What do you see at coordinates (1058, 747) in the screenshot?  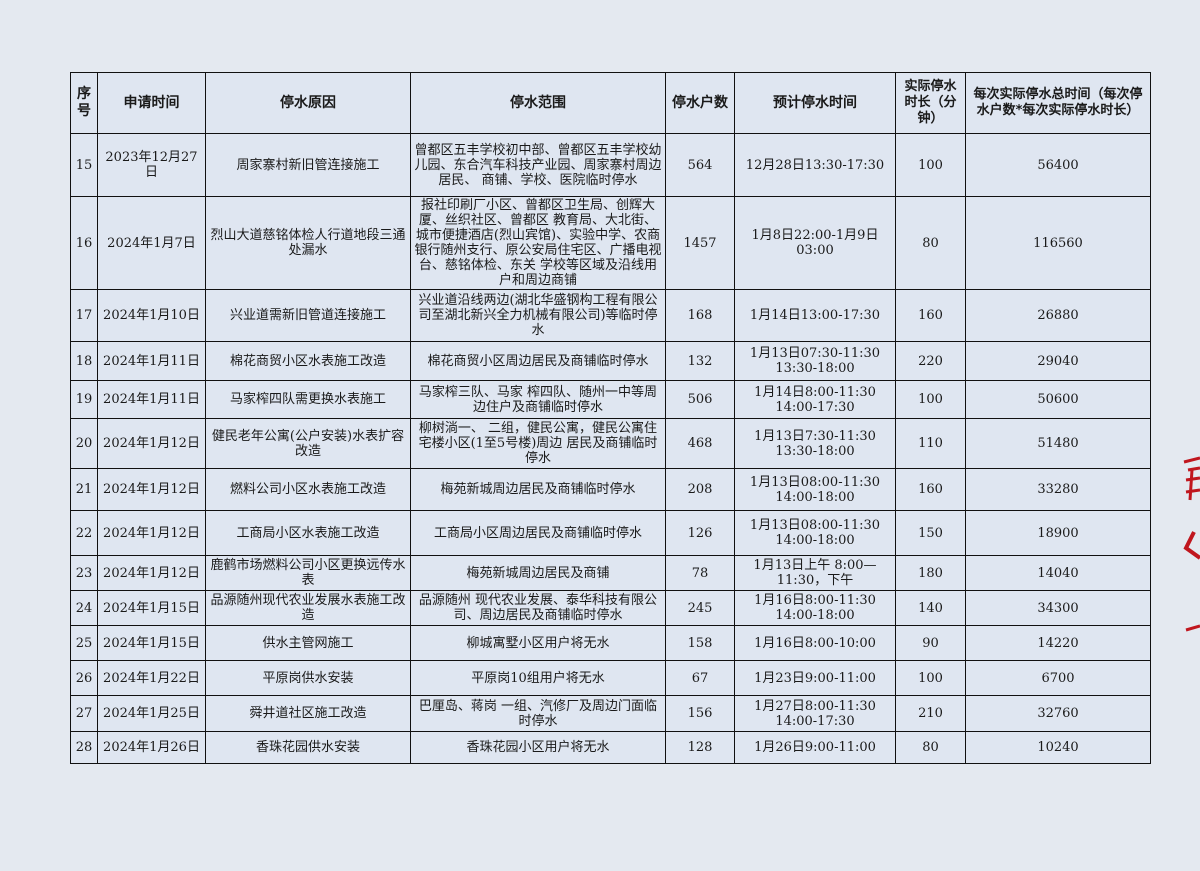 I see `cell-total: 10240` at bounding box center [1058, 747].